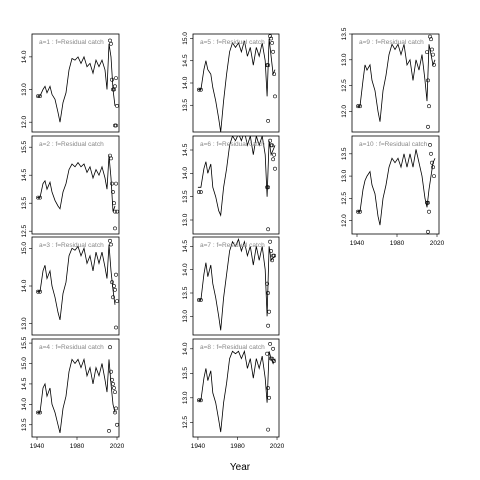  I want to click on x-tick-label: 2020, so click(277, 446).